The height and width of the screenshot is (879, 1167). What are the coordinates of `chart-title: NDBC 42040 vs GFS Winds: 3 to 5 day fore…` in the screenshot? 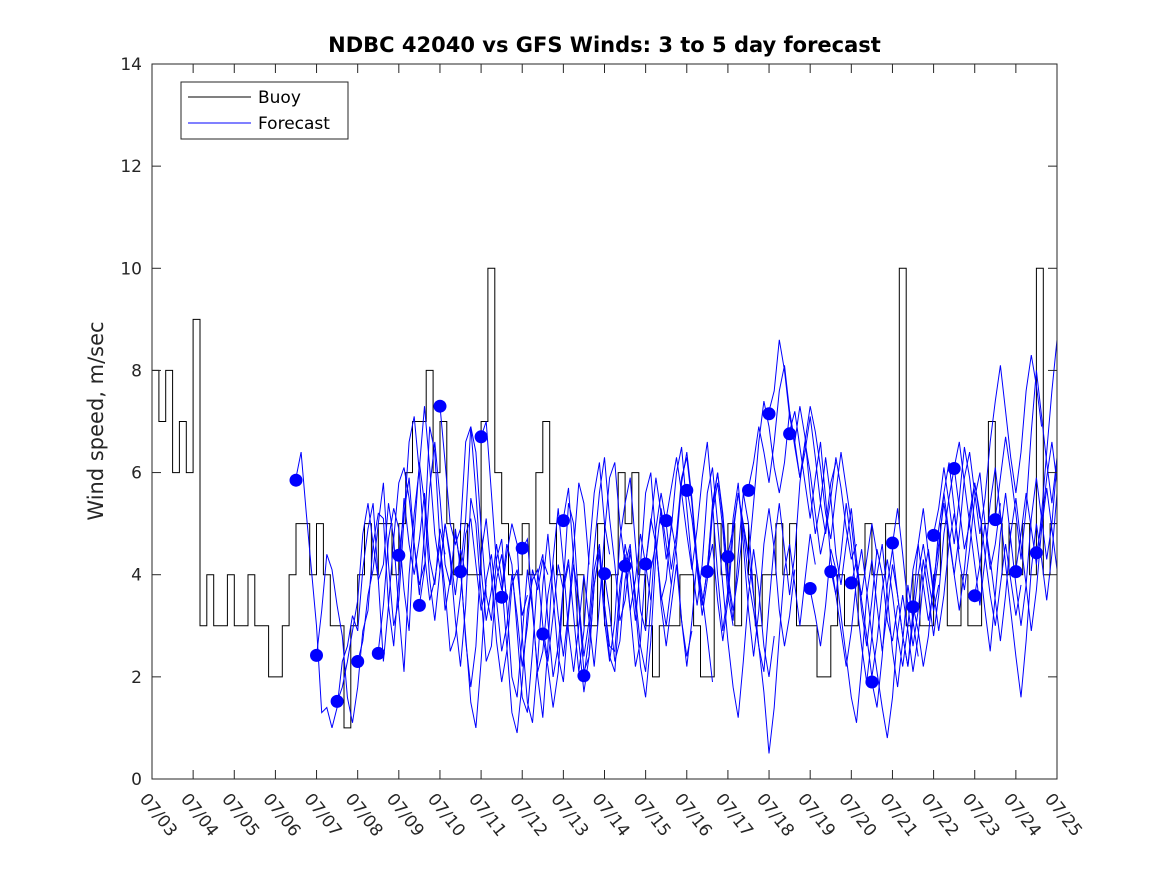 It's located at (604, 45).